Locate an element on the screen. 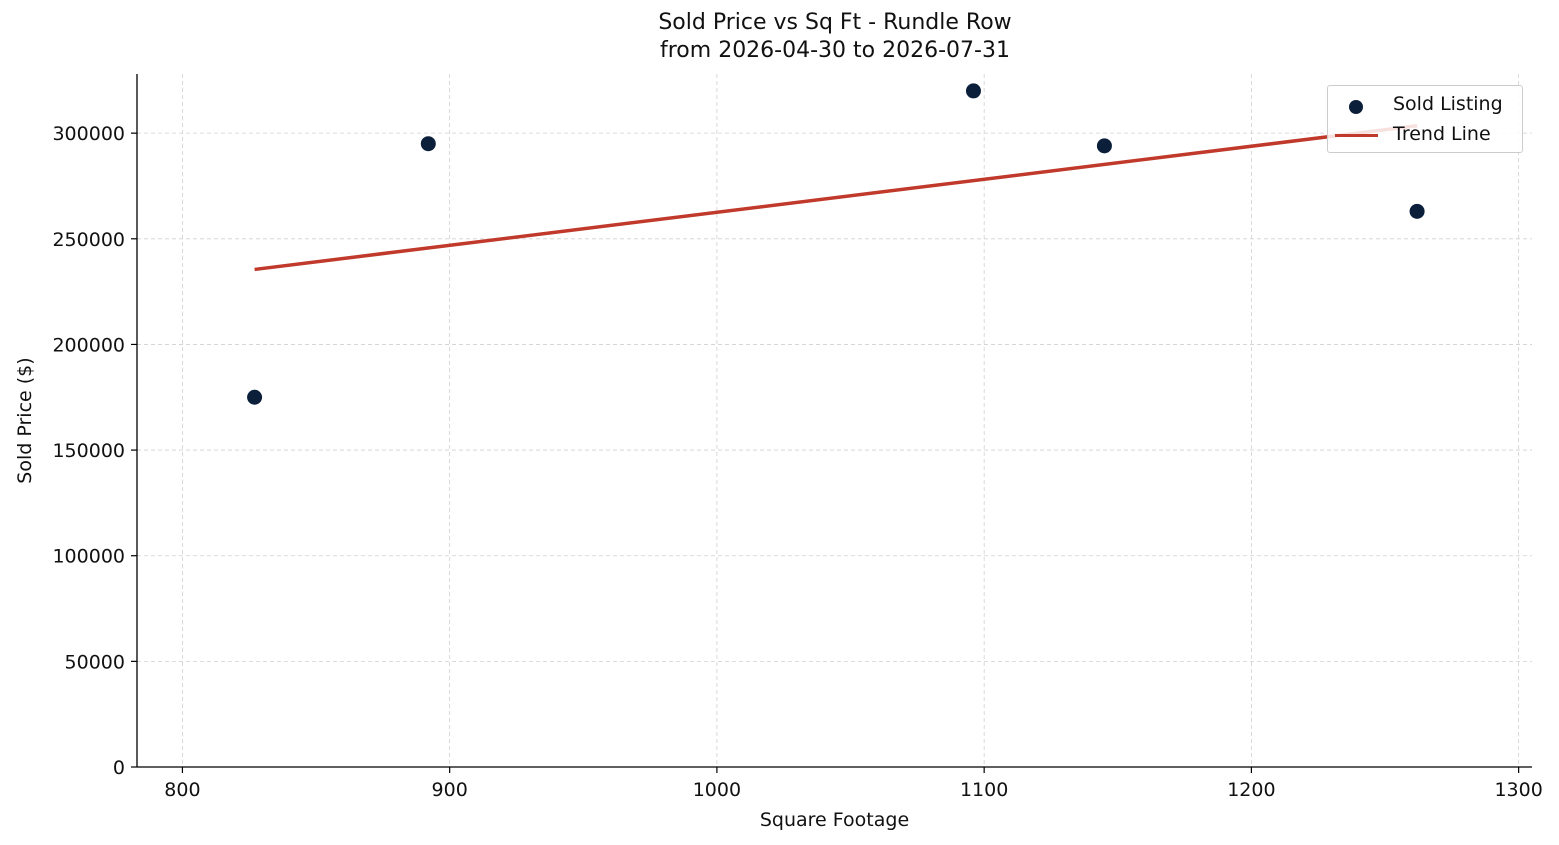 Image resolution: width=1559 pixels, height=845 pixels. legend-item-sold-listing: Sold Listing is located at coordinates (1425, 103).